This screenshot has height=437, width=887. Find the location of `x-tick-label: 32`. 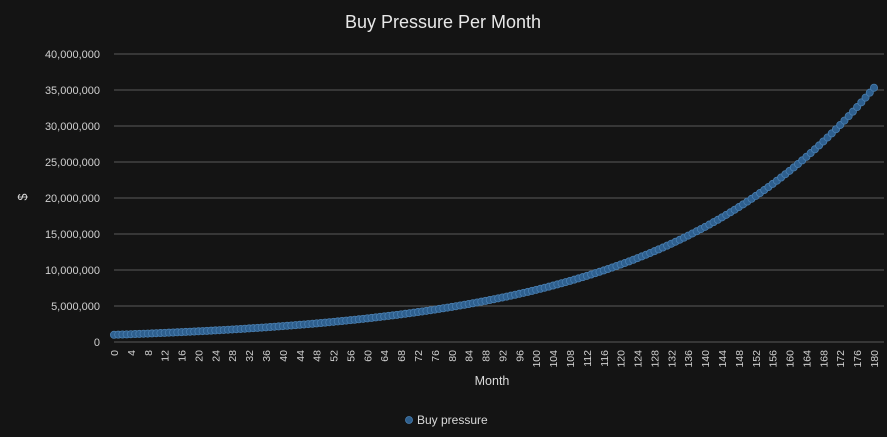

x-tick-label: 32 is located at coordinates (250, 356).